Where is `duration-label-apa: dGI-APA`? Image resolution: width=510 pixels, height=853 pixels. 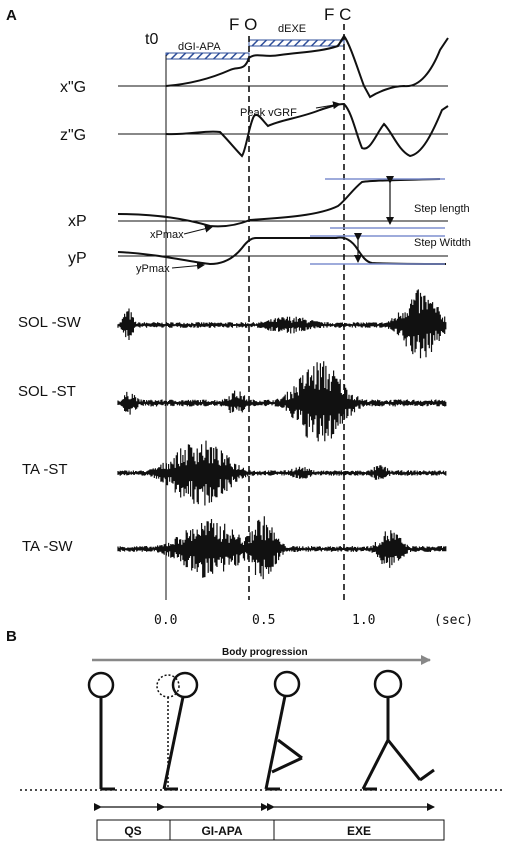
duration-label-apa: dGI-APA is located at coordinates (199, 47).